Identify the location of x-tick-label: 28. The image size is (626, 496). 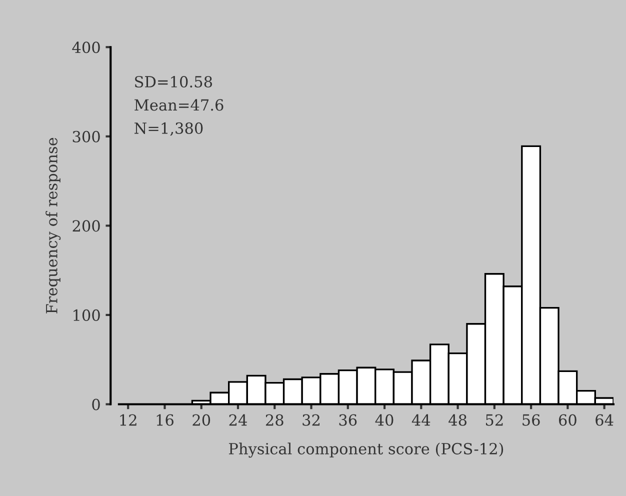
(275, 420).